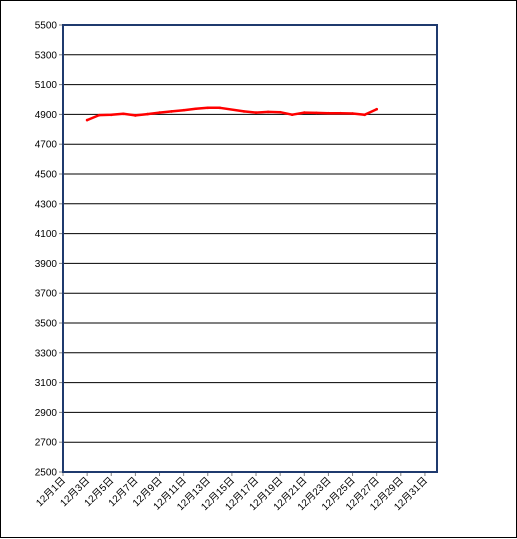  Describe the element at coordinates (46, 85) in the screenshot. I see `y-tick-label: 5100` at that location.